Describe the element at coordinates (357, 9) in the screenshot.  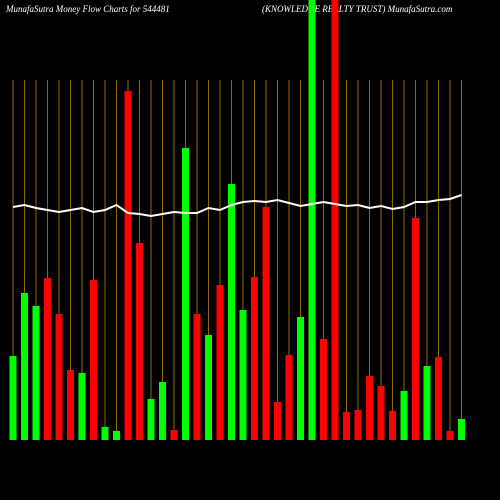
I see `chart-subtitle: (KNOWLEDGE REALTY TRUST) MunafaSutra.com` at that location.